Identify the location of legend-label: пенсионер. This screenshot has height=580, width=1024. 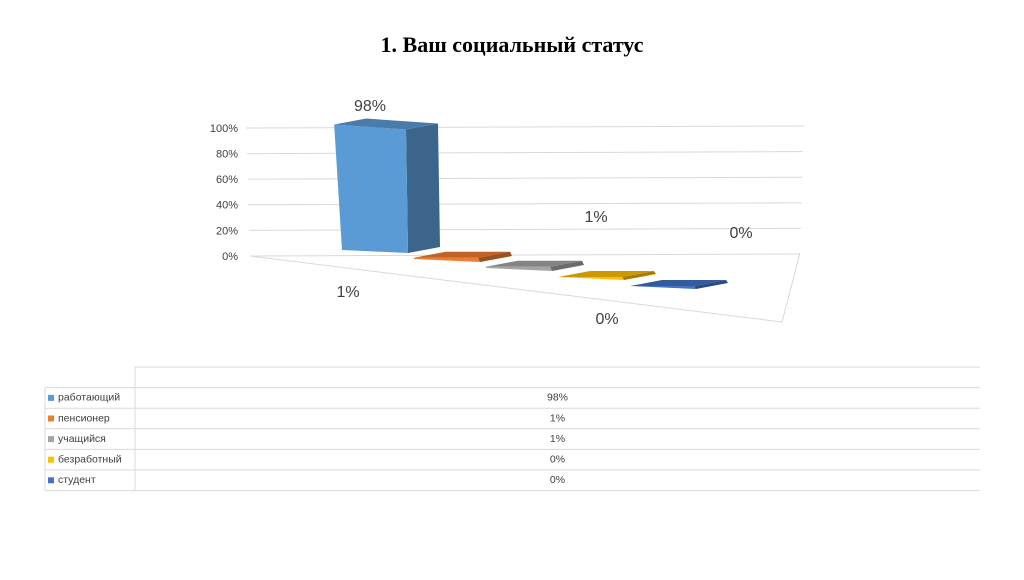
(84, 418).